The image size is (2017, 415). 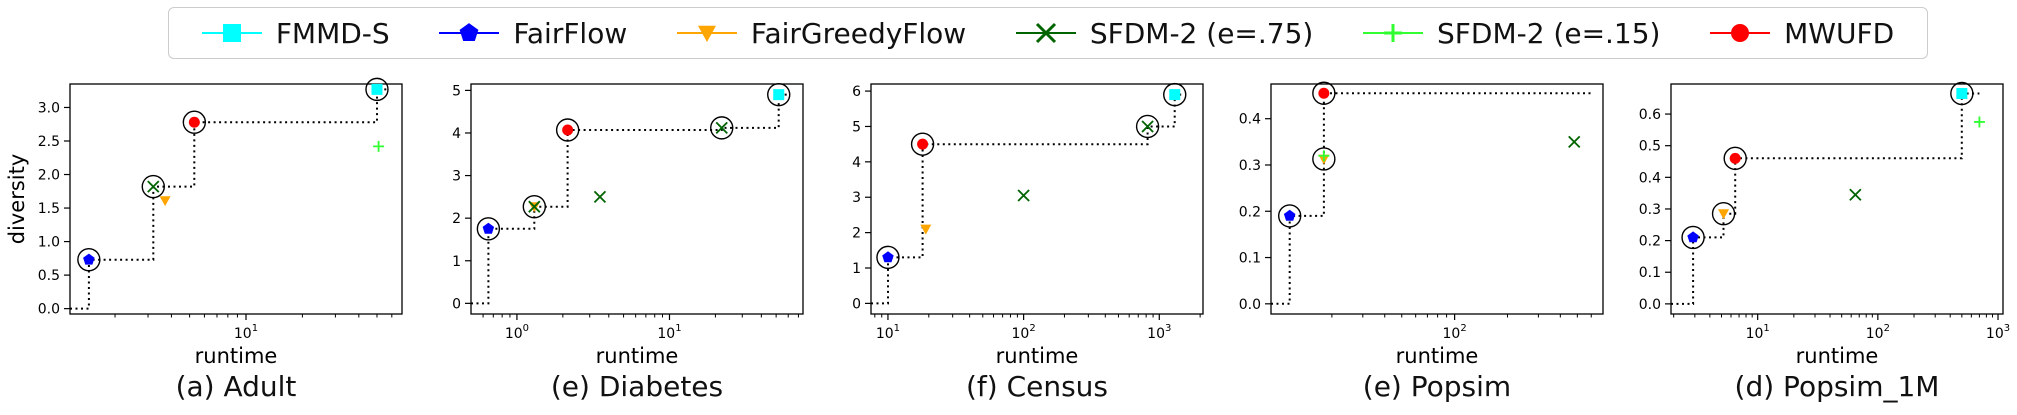 I want to click on legend-label: SFDM-2 (e=.15), so click(x=1549, y=33).